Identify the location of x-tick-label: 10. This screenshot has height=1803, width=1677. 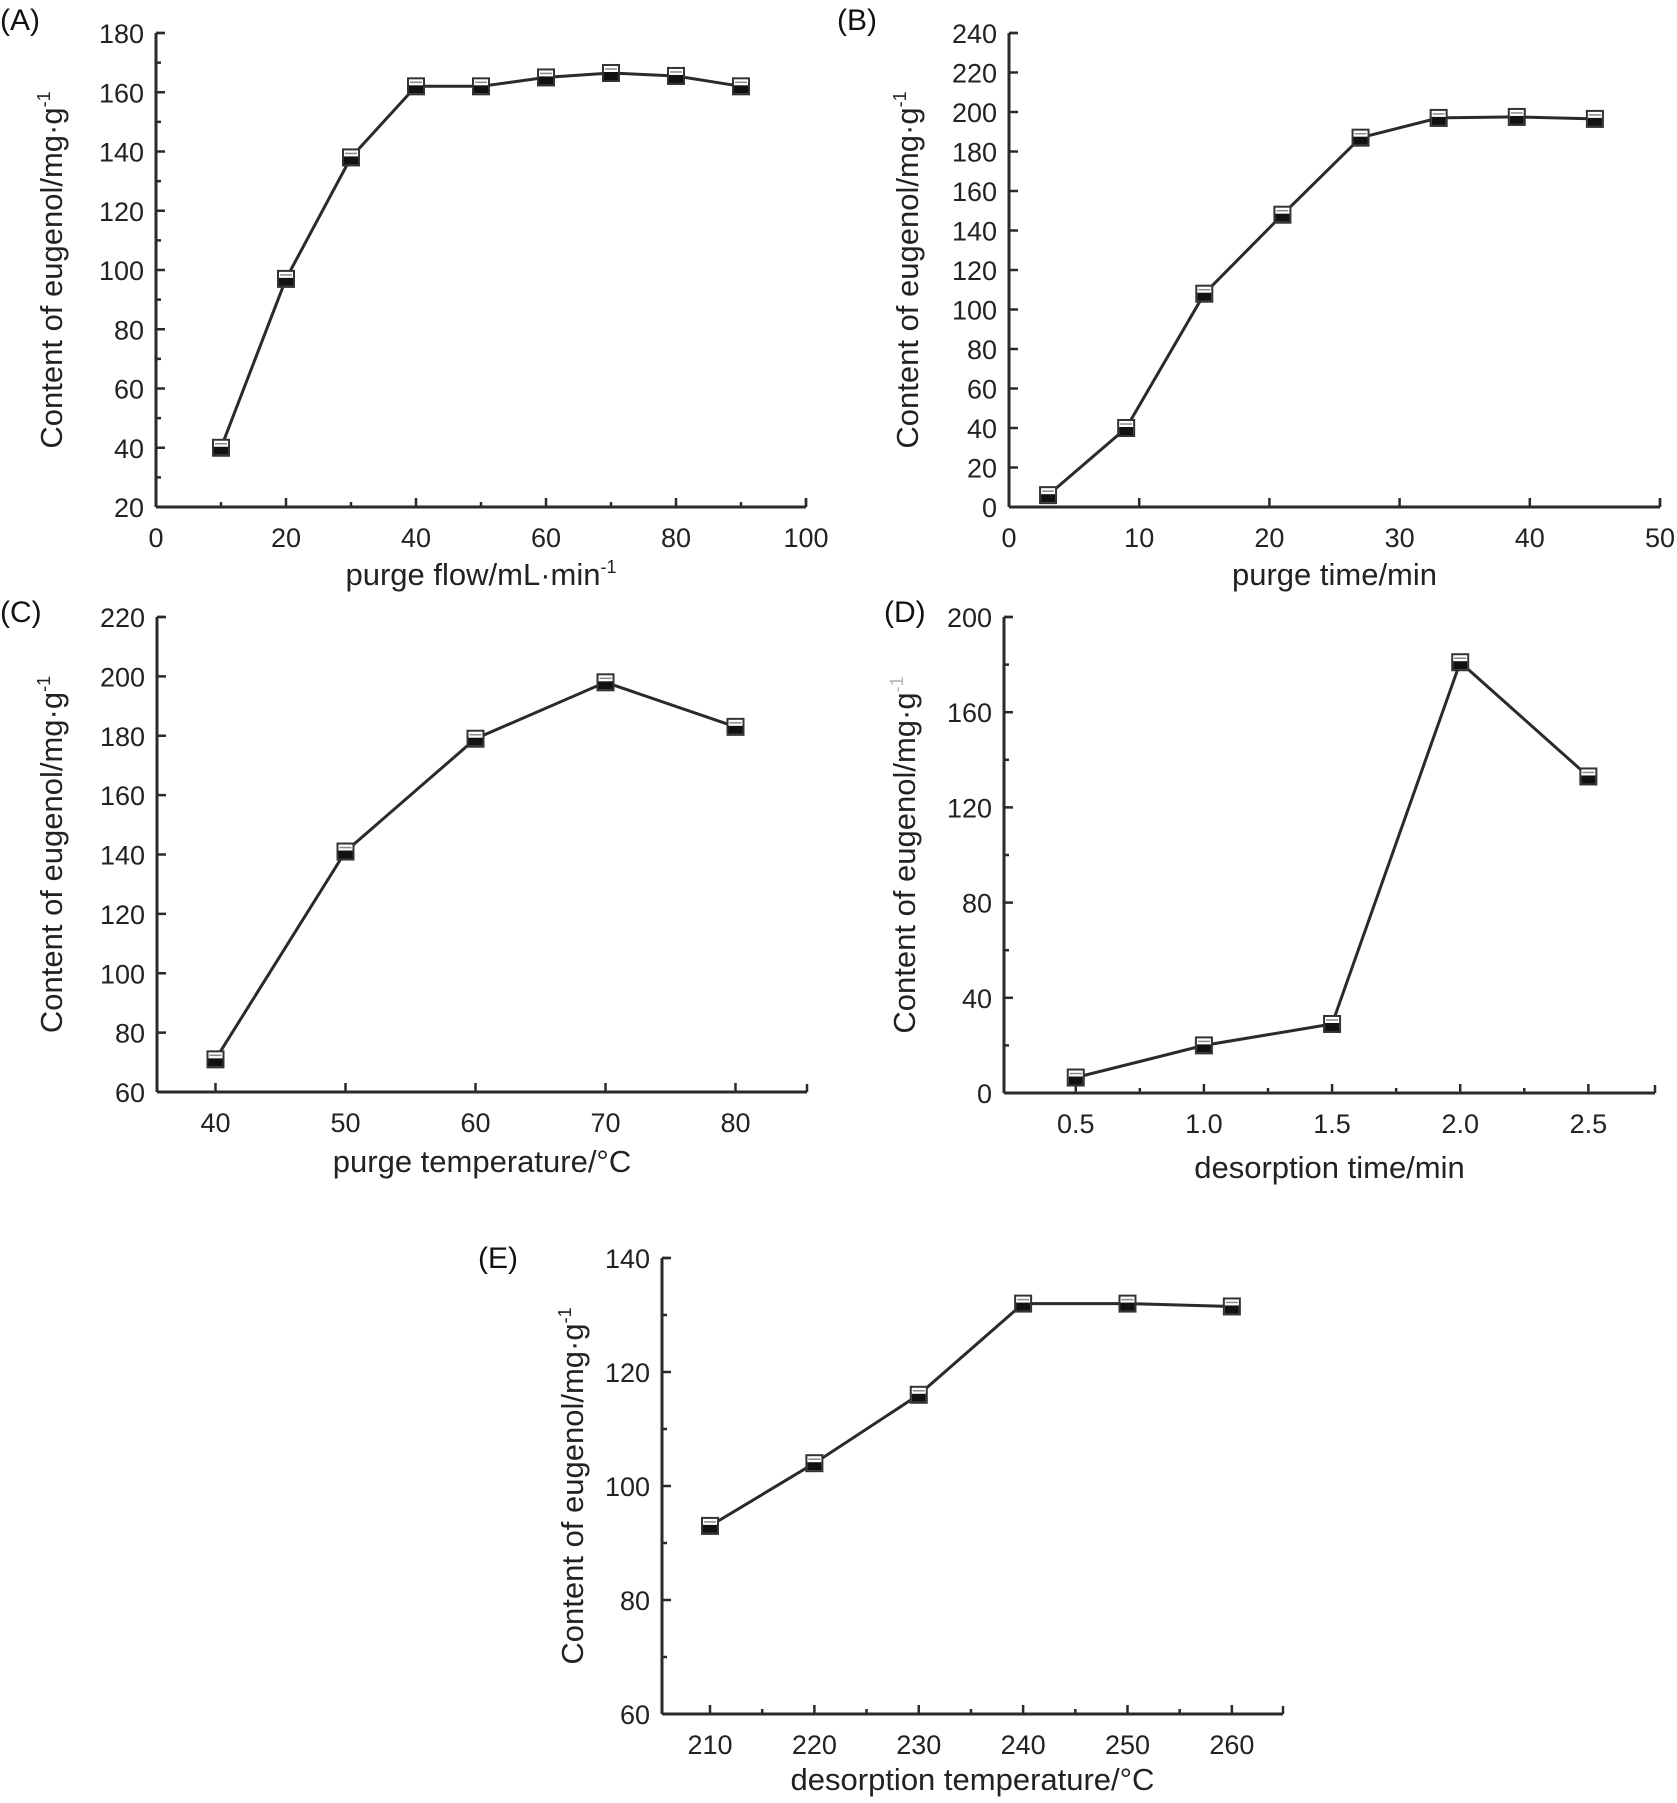
(1139, 538).